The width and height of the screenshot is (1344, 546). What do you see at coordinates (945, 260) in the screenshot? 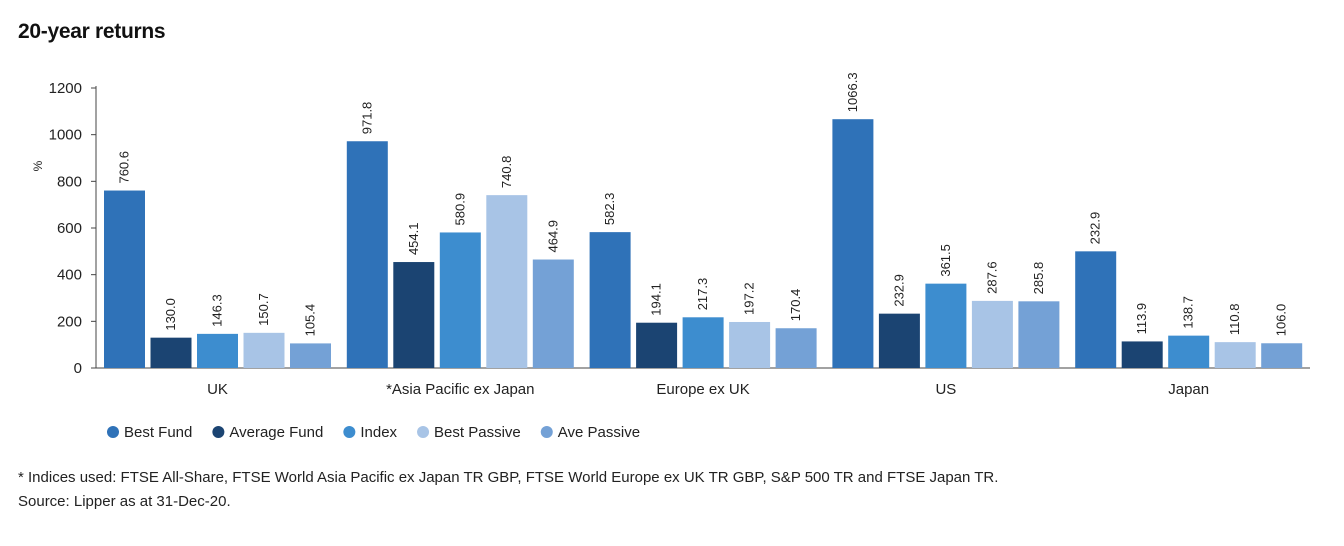
I see `data-label: 361.5` at bounding box center [945, 260].